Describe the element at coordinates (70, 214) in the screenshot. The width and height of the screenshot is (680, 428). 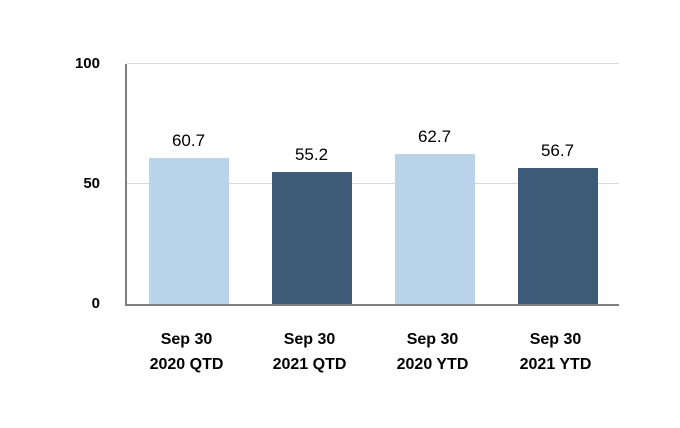
I see `y-axis-labels: 0 50 100` at that location.